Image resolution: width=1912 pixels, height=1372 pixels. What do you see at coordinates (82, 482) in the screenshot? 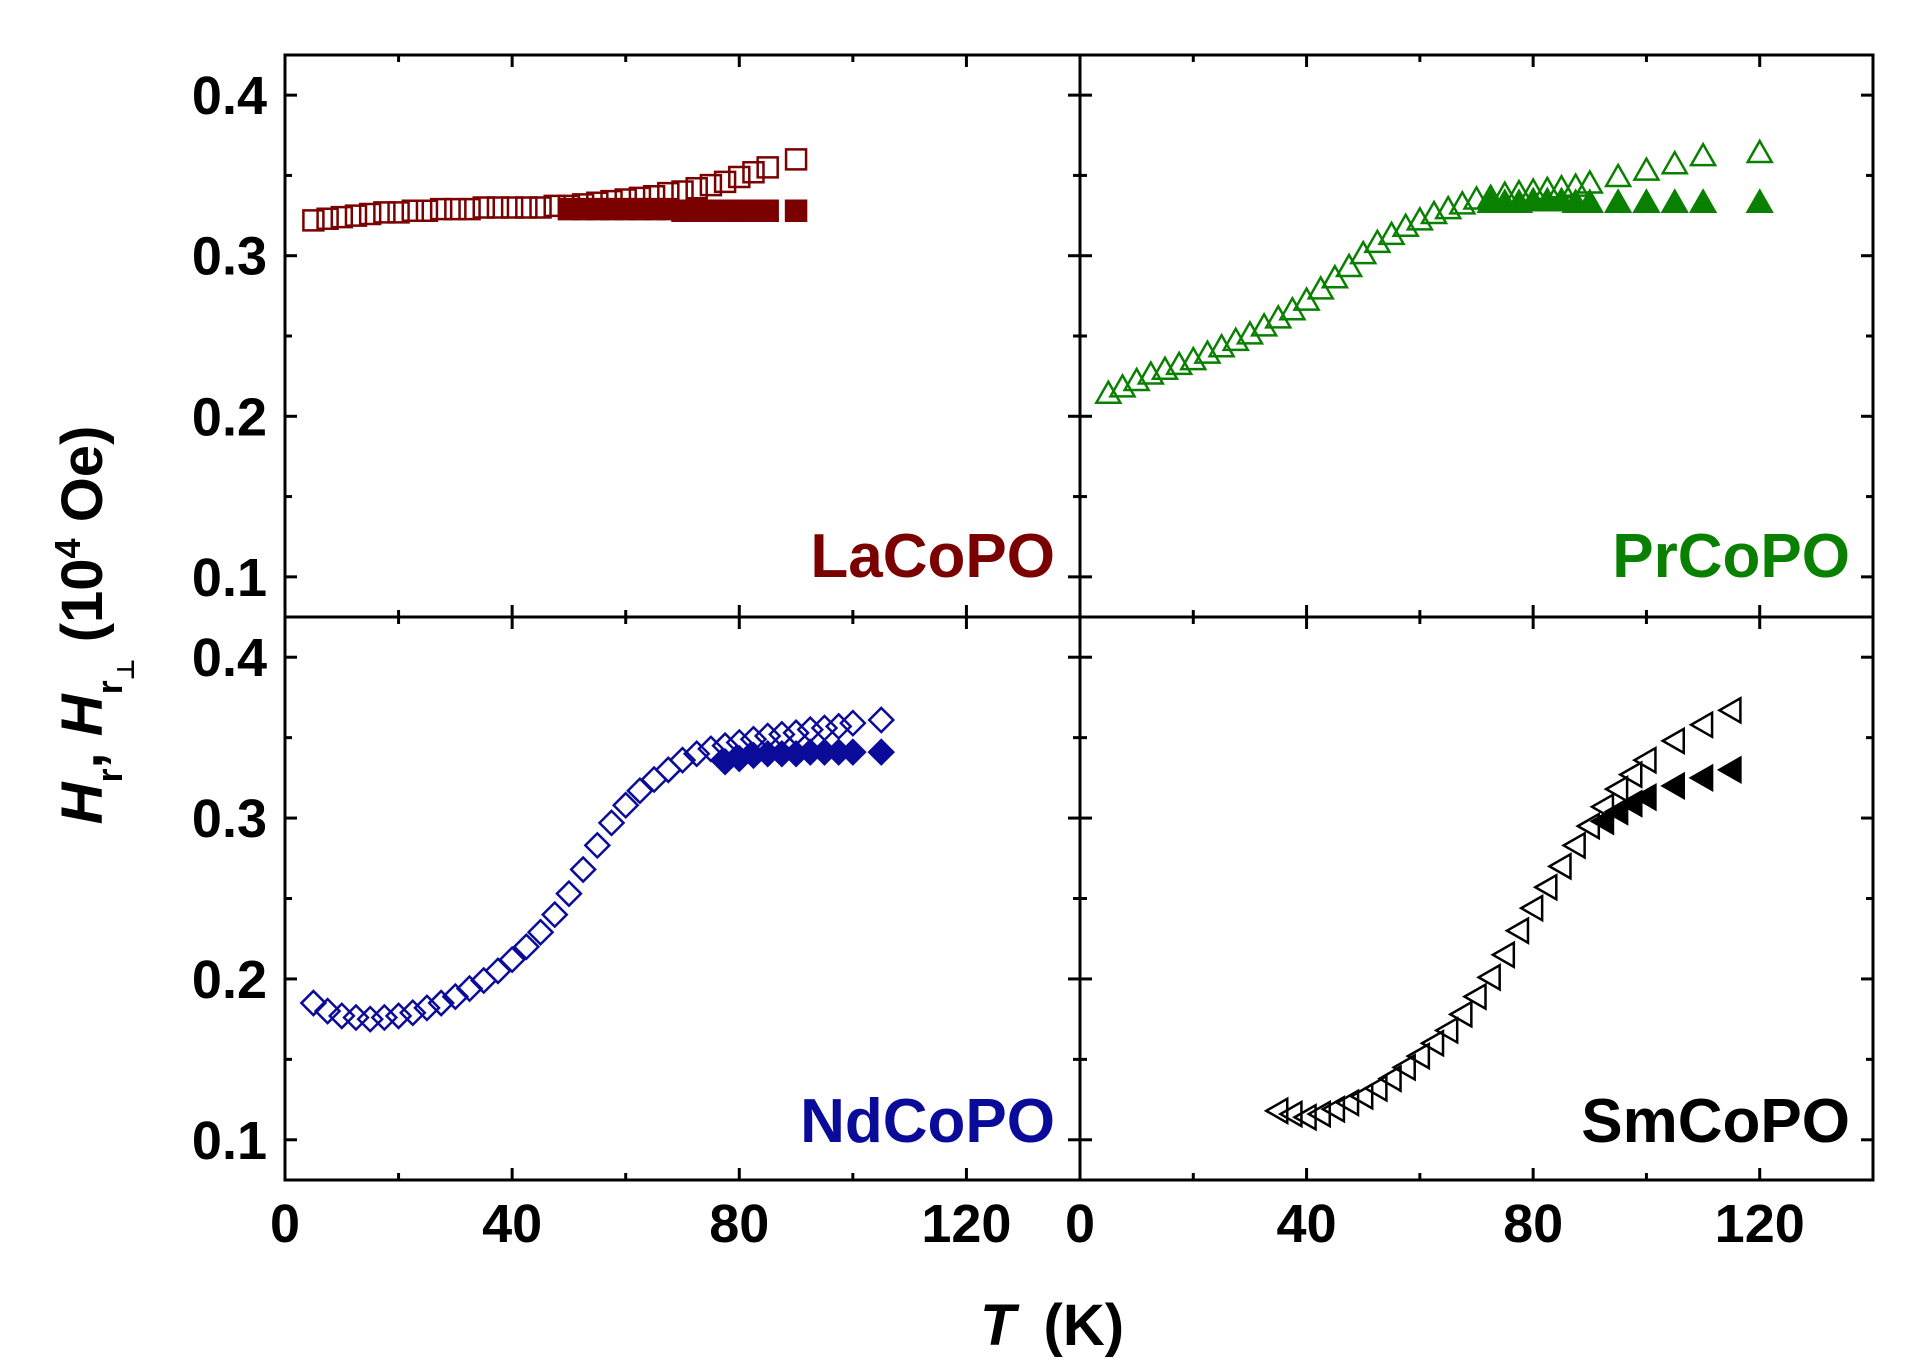
I see `y-axis-unit-close: Oe)` at bounding box center [82, 482].